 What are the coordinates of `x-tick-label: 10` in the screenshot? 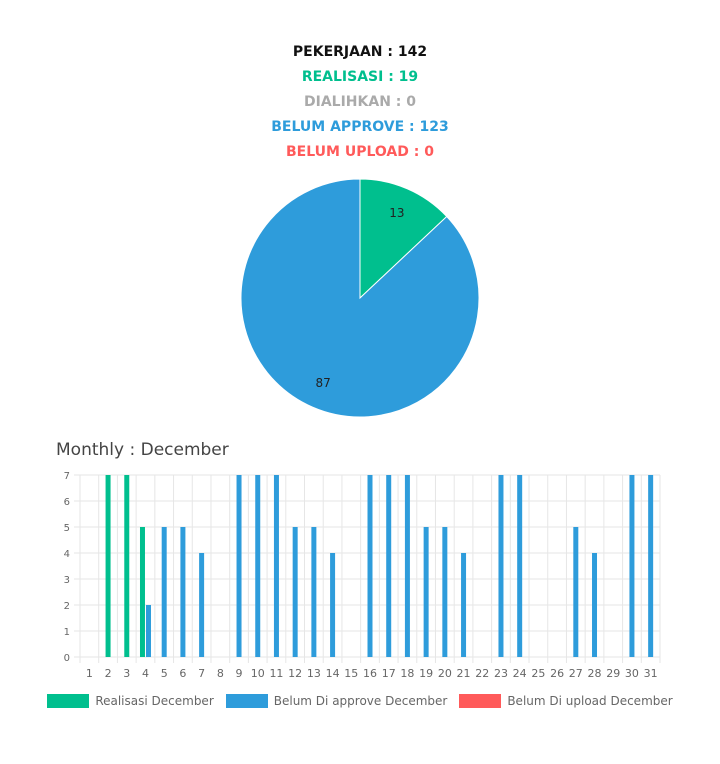 It's located at (258, 673).